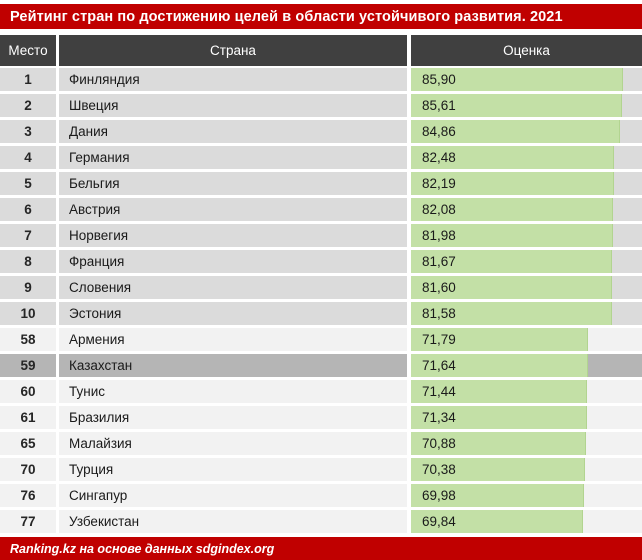  I want to click on header-country: Страна, so click(233, 50).